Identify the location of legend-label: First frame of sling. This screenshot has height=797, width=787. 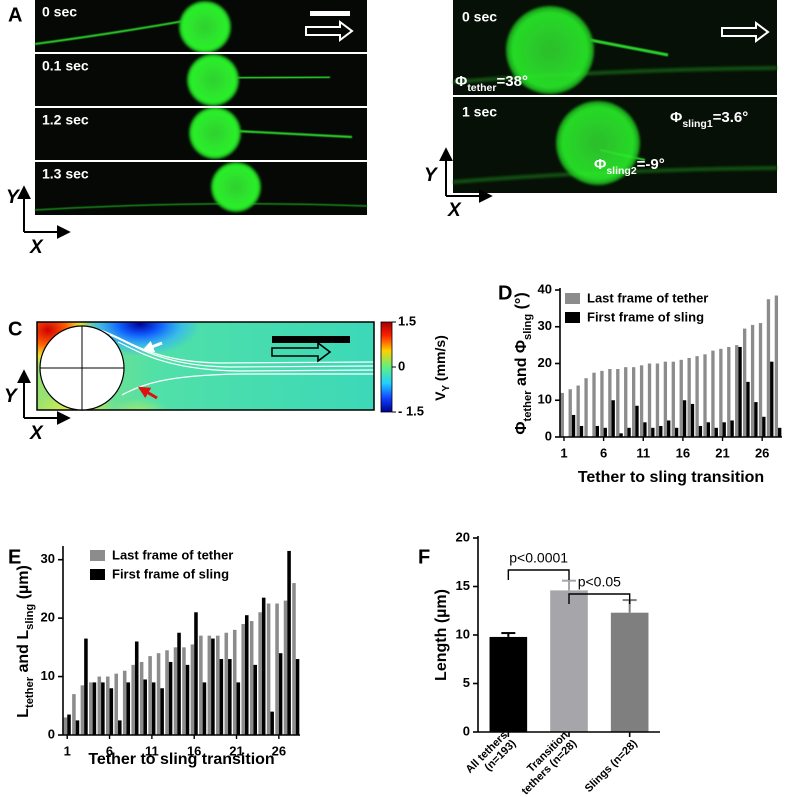
(170, 573).